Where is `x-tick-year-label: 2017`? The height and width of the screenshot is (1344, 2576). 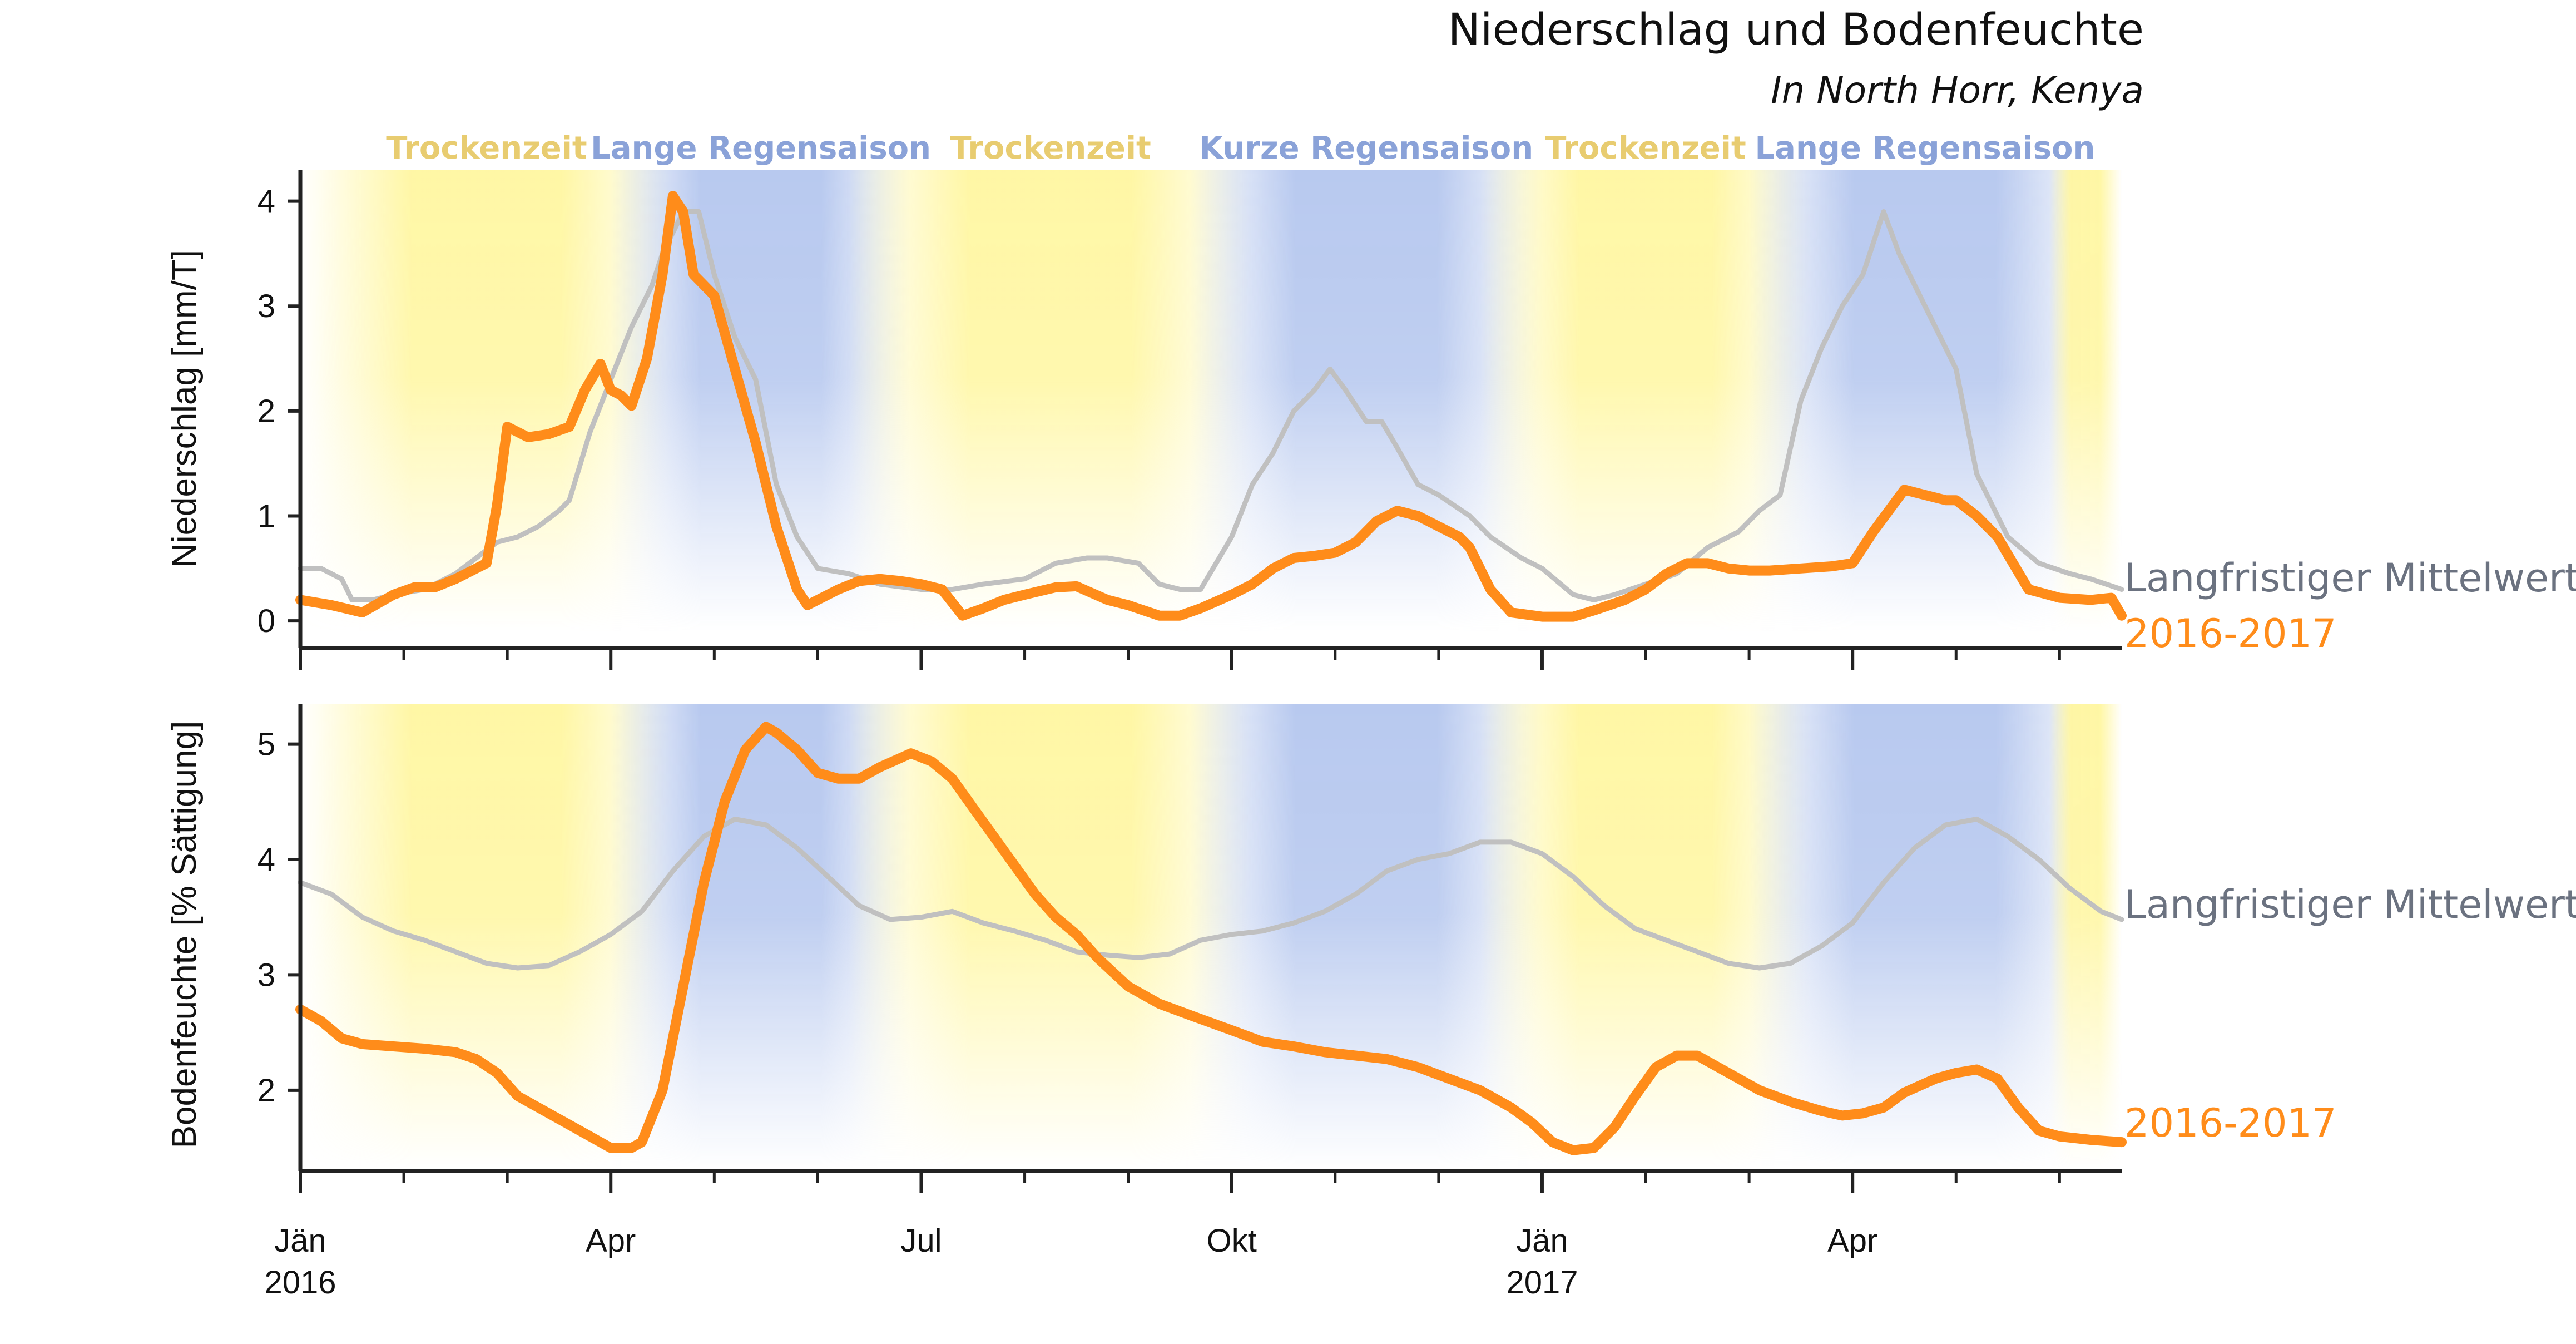
x-tick-year-label: 2017 is located at coordinates (1542, 1282).